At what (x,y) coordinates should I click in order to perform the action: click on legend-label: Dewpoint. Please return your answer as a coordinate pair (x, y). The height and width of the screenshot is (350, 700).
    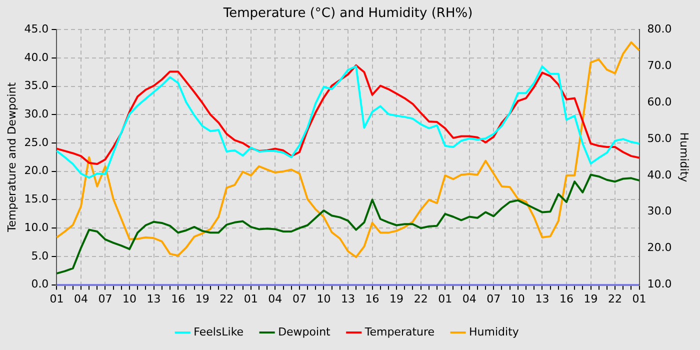
    Looking at the image, I should click on (305, 331).